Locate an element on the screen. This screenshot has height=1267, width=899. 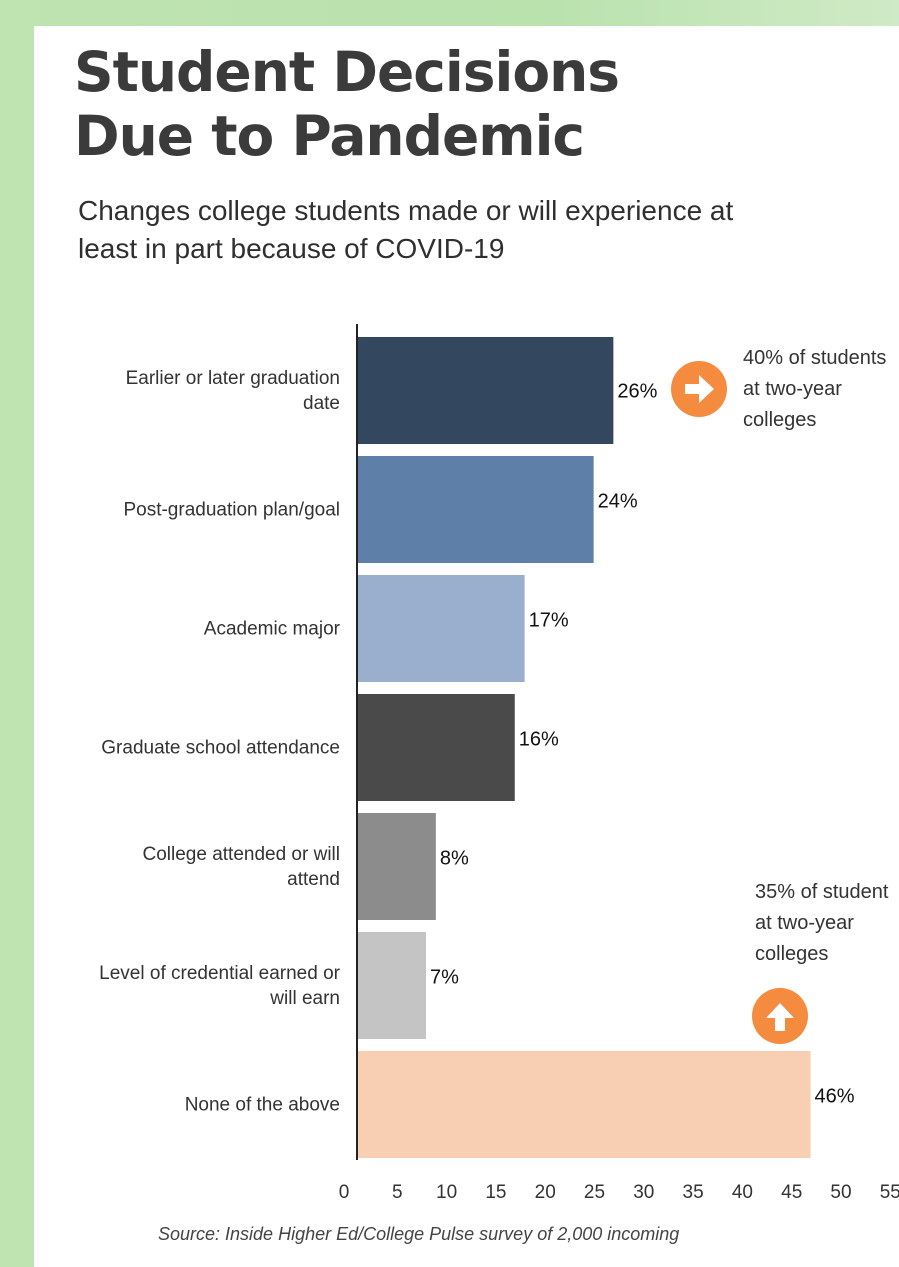
value-label-5: 7% is located at coordinates (444, 978).